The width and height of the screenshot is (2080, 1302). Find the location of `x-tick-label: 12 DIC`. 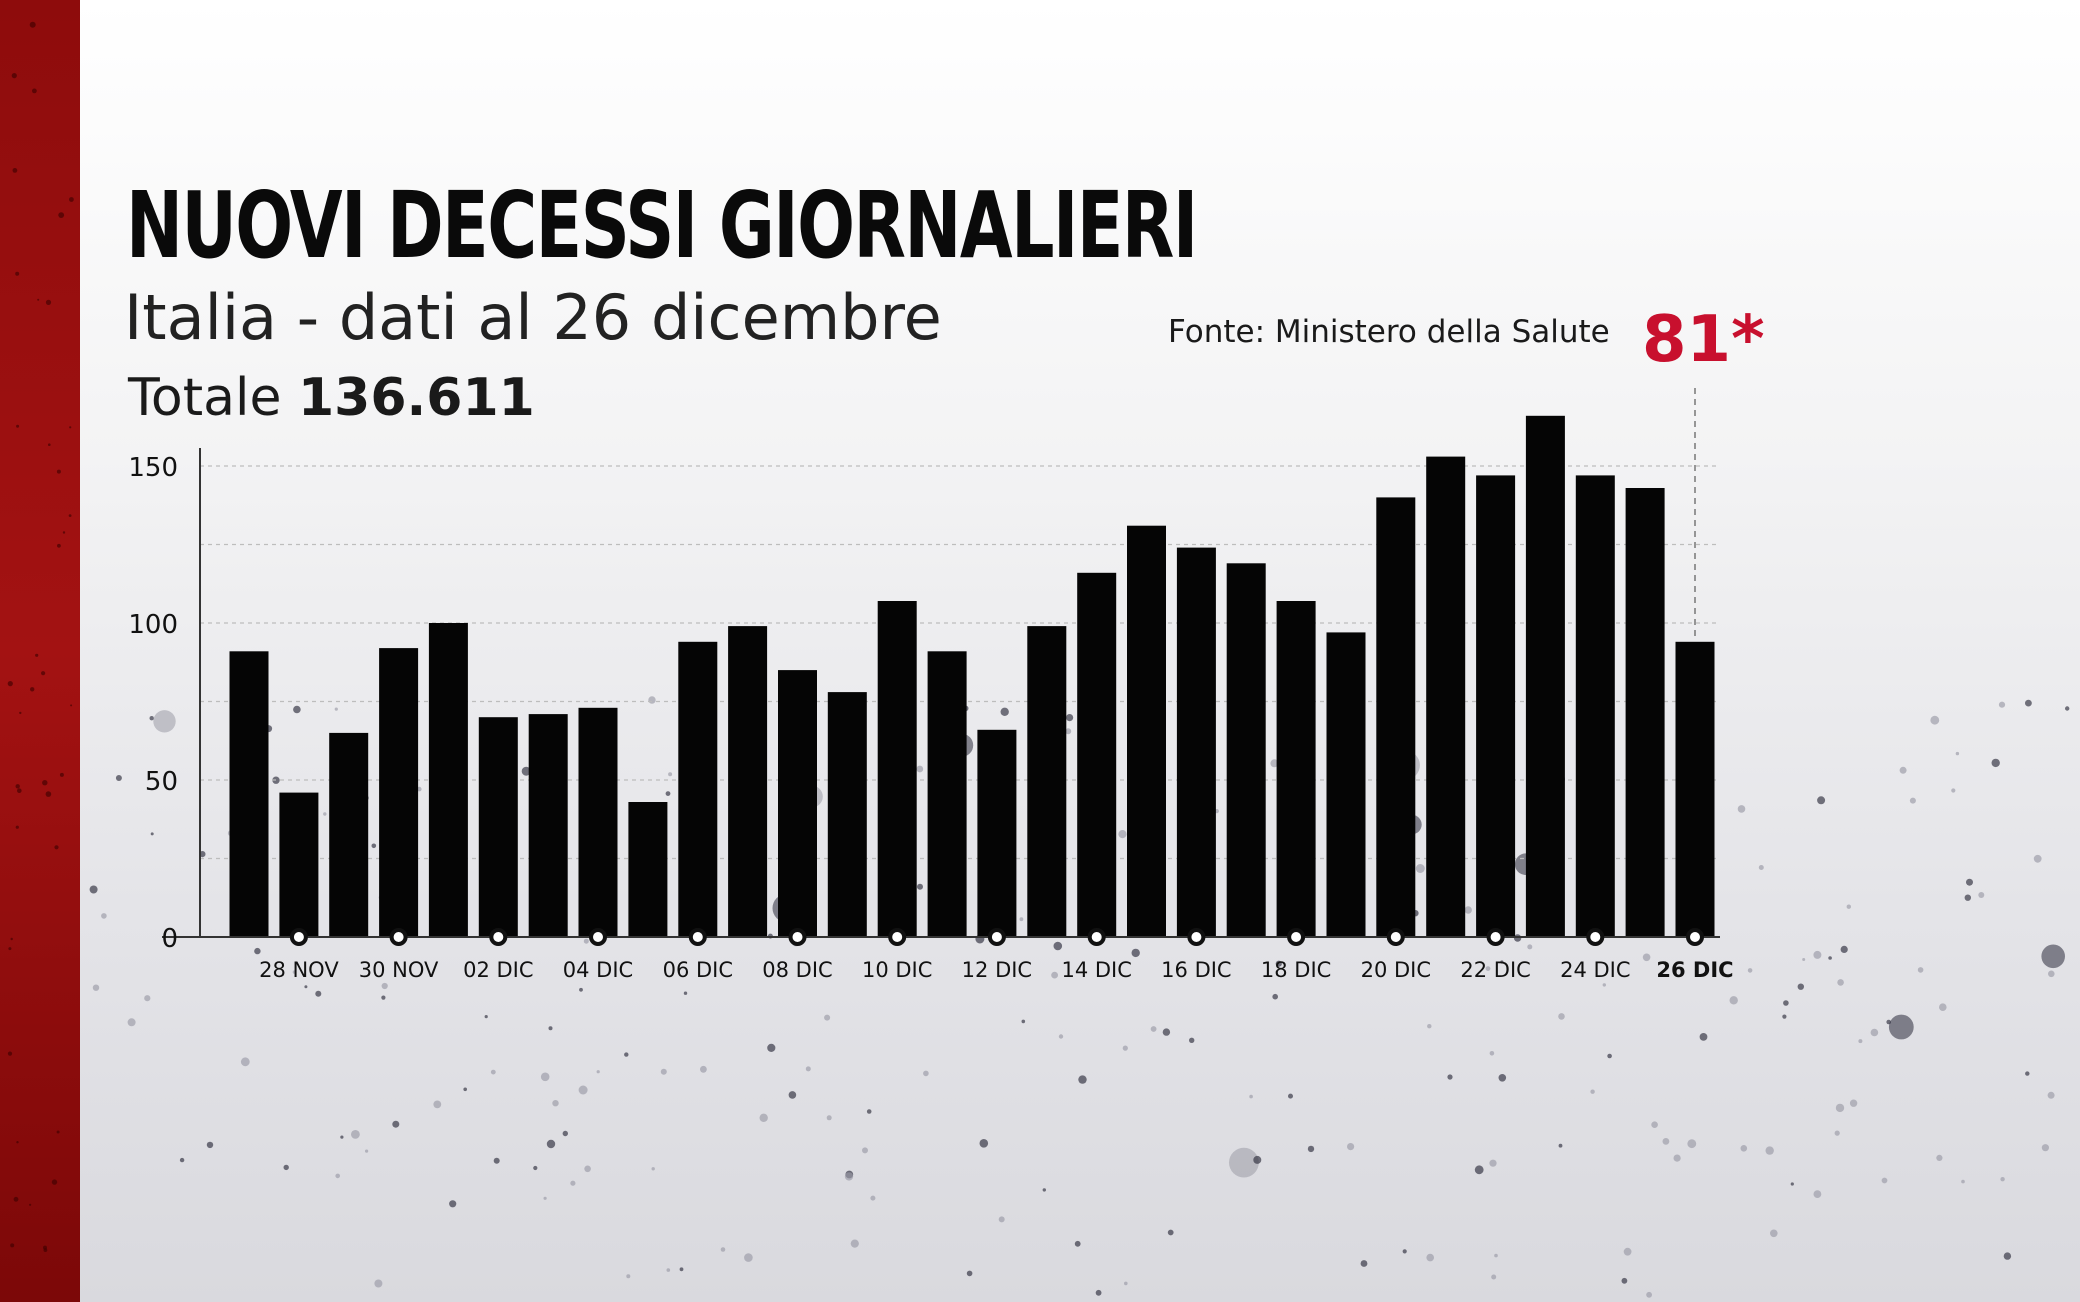

x-tick-label: 12 DIC is located at coordinates (997, 970).